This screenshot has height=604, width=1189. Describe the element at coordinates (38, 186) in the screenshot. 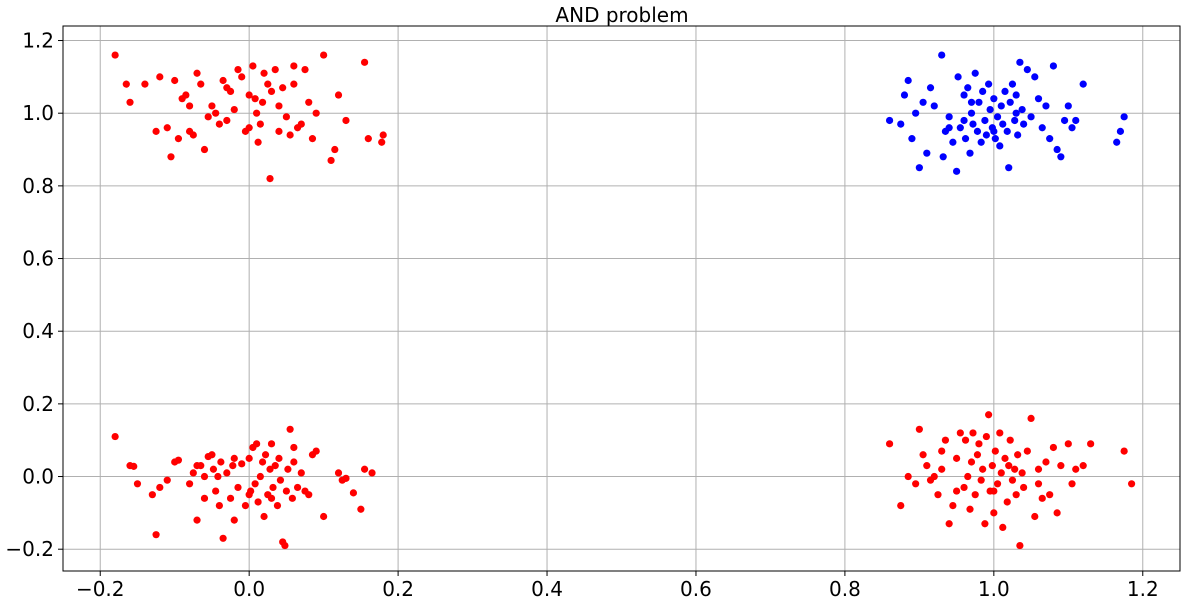

I see `y-tick-label: 0.8` at that location.